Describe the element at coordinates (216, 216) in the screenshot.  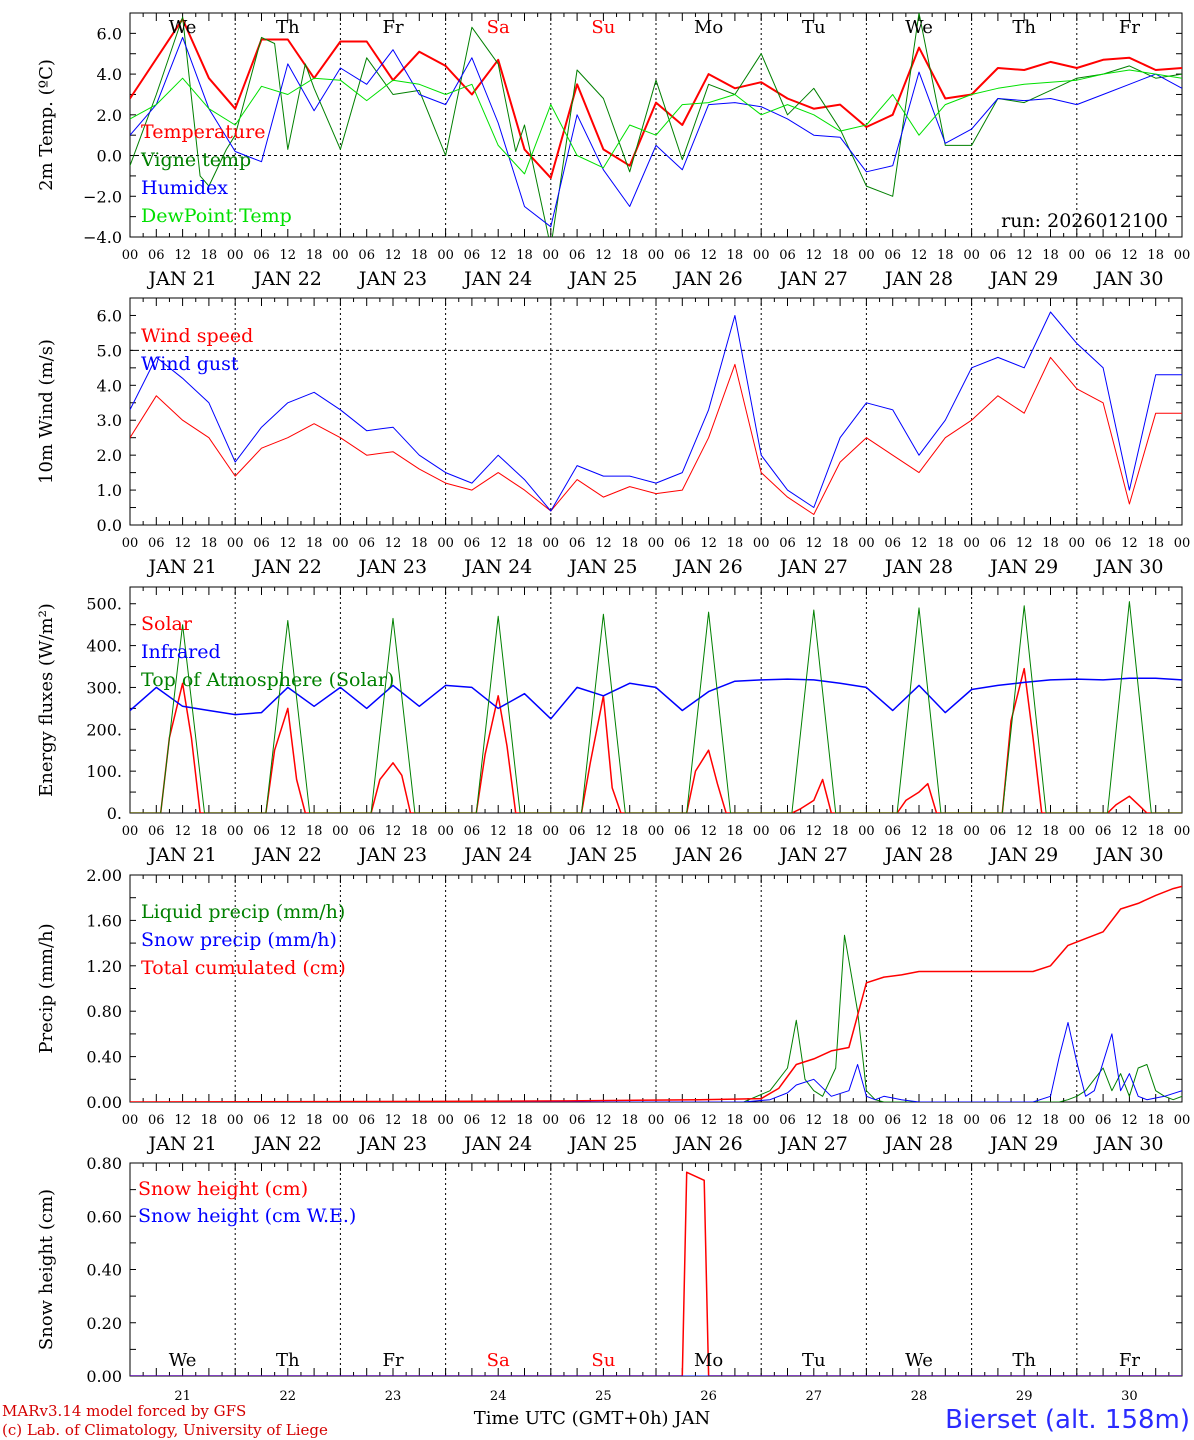
I see `legend-entry: DewPoint Temp` at that location.